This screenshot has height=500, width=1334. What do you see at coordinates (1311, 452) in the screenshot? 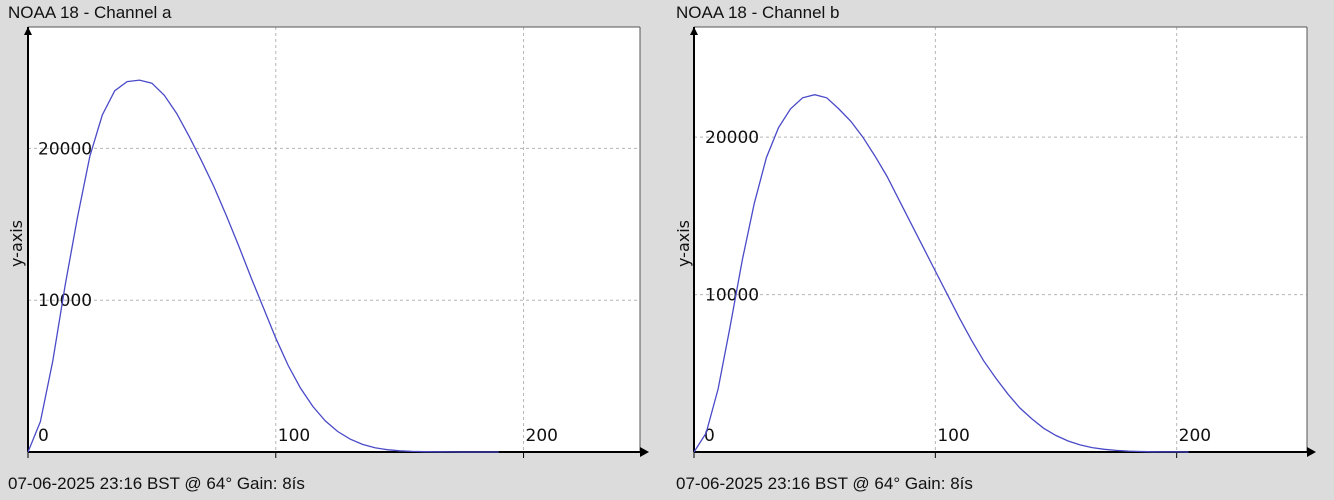
I see `chart-b-x-axis-arrow` at bounding box center [1311, 452].